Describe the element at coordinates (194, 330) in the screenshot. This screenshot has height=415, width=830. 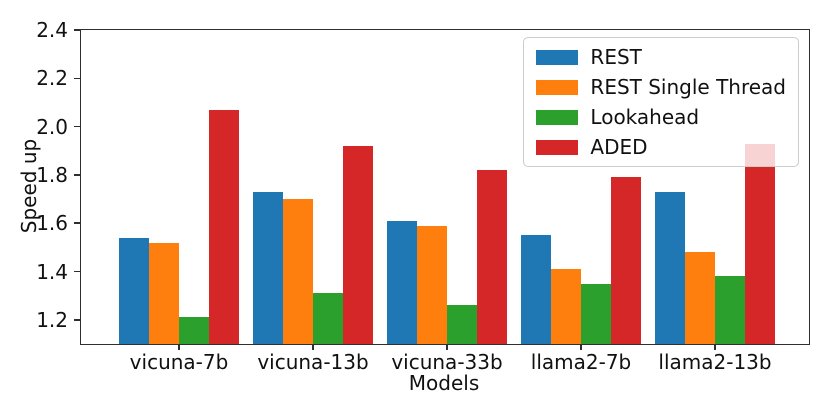
I see `bar-lookahead-vicuna-7b` at that location.